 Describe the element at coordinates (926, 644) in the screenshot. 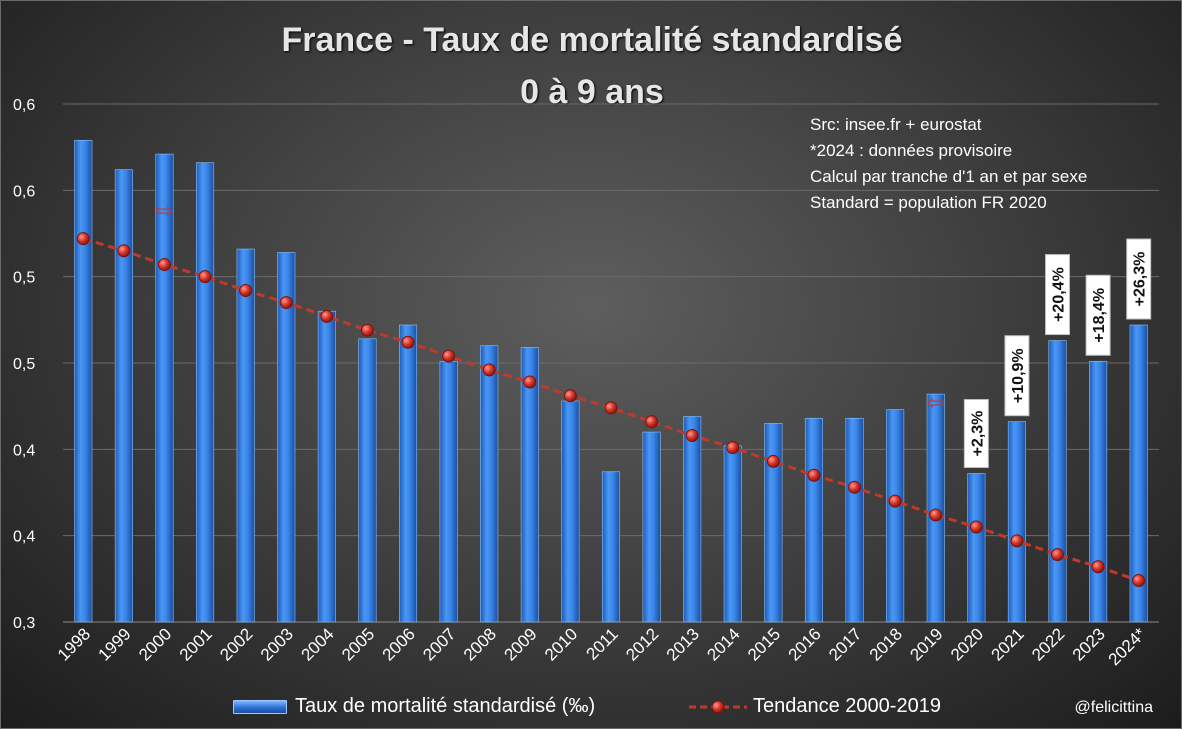

I see `x-tick-label: 2019` at that location.